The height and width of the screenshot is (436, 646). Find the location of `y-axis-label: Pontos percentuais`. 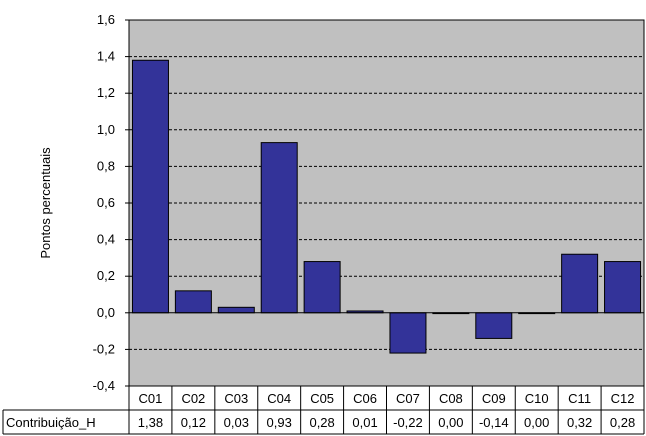

y-axis-label: Pontos percentuais is located at coordinates (45, 203).